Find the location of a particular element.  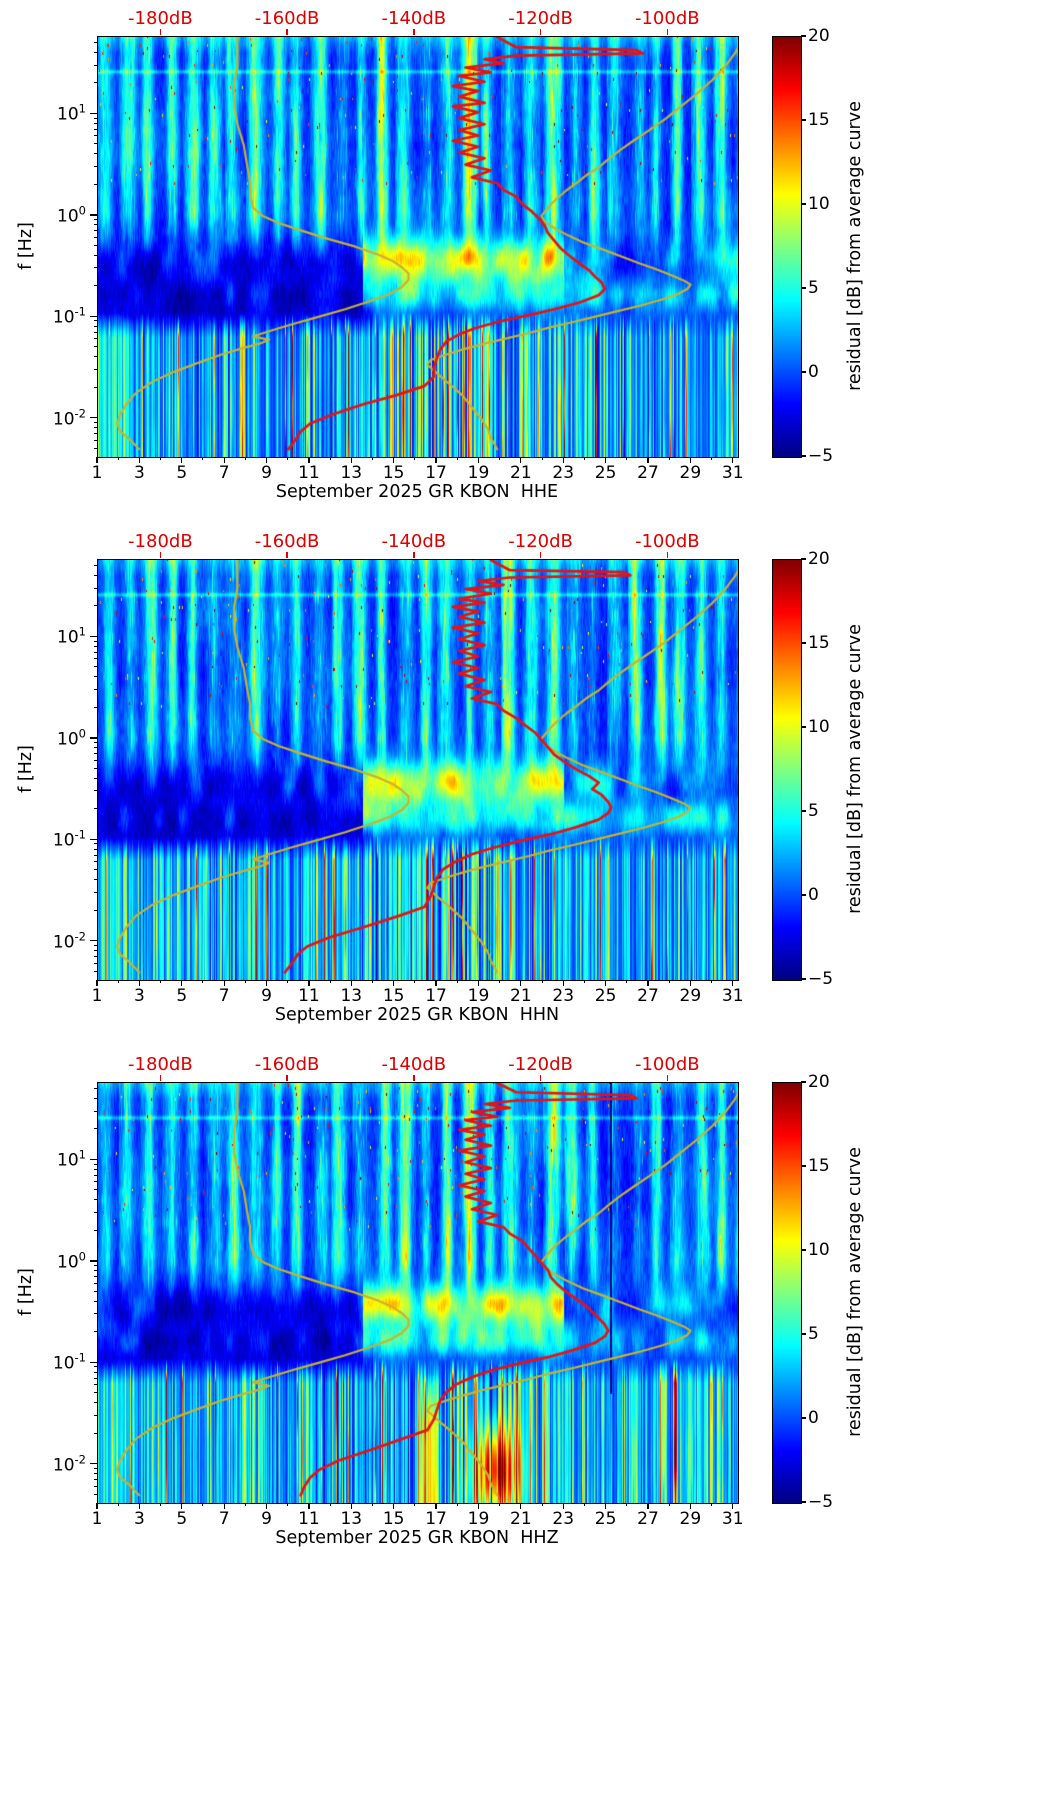

x-axis-label: September 2025 GR KBON HHN is located at coordinates (417, 1015).